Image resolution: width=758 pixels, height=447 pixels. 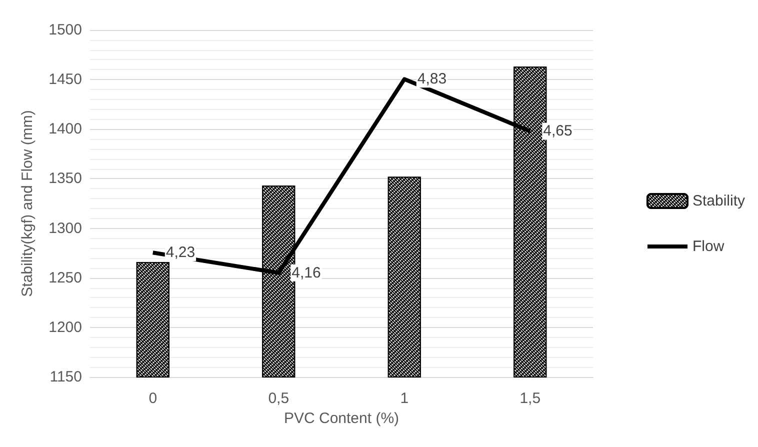 What do you see at coordinates (530, 398) in the screenshot?
I see `x-tick-label: 1,5` at bounding box center [530, 398].